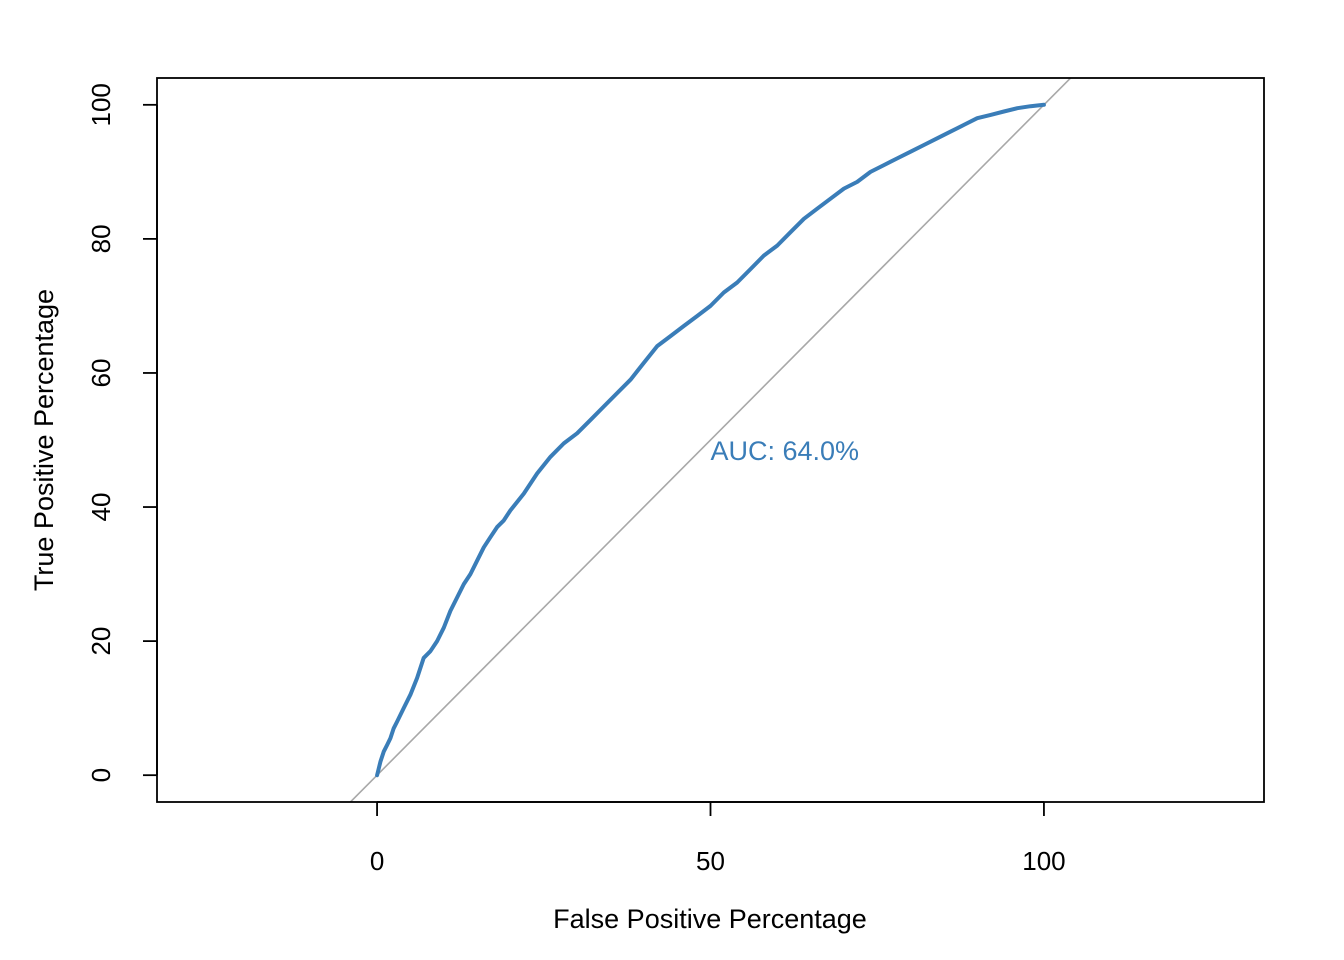  Describe the element at coordinates (377, 861) in the screenshot. I see `x-tick-label: 0` at that location.